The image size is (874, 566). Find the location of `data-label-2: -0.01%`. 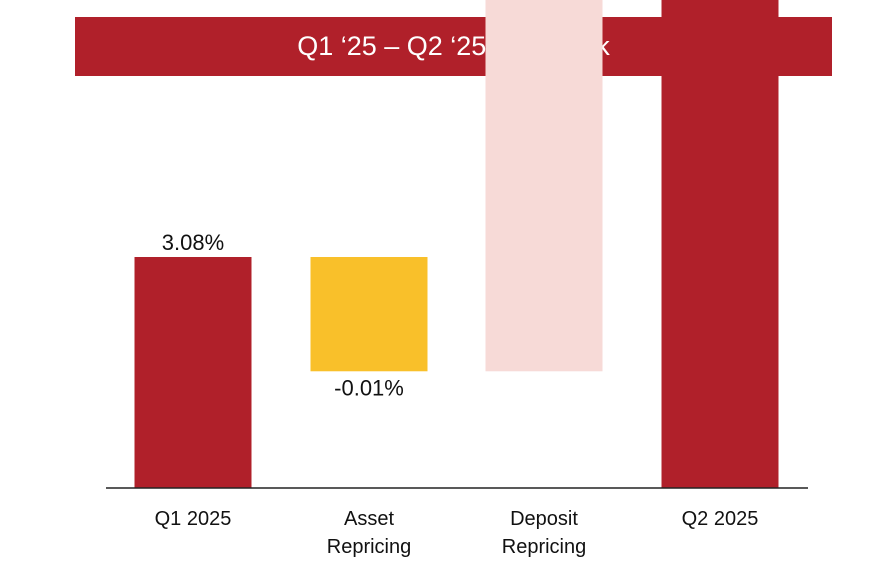

data-label-2: -0.01% is located at coordinates (369, 387).